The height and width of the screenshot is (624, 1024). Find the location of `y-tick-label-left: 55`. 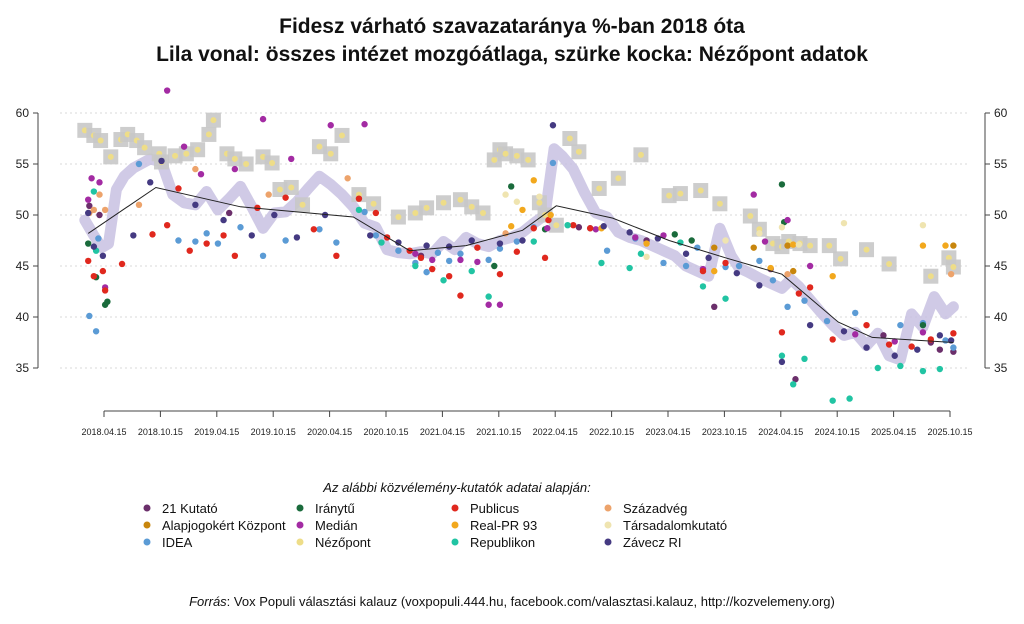

y-tick-label-left: 55 is located at coordinates (23, 164).